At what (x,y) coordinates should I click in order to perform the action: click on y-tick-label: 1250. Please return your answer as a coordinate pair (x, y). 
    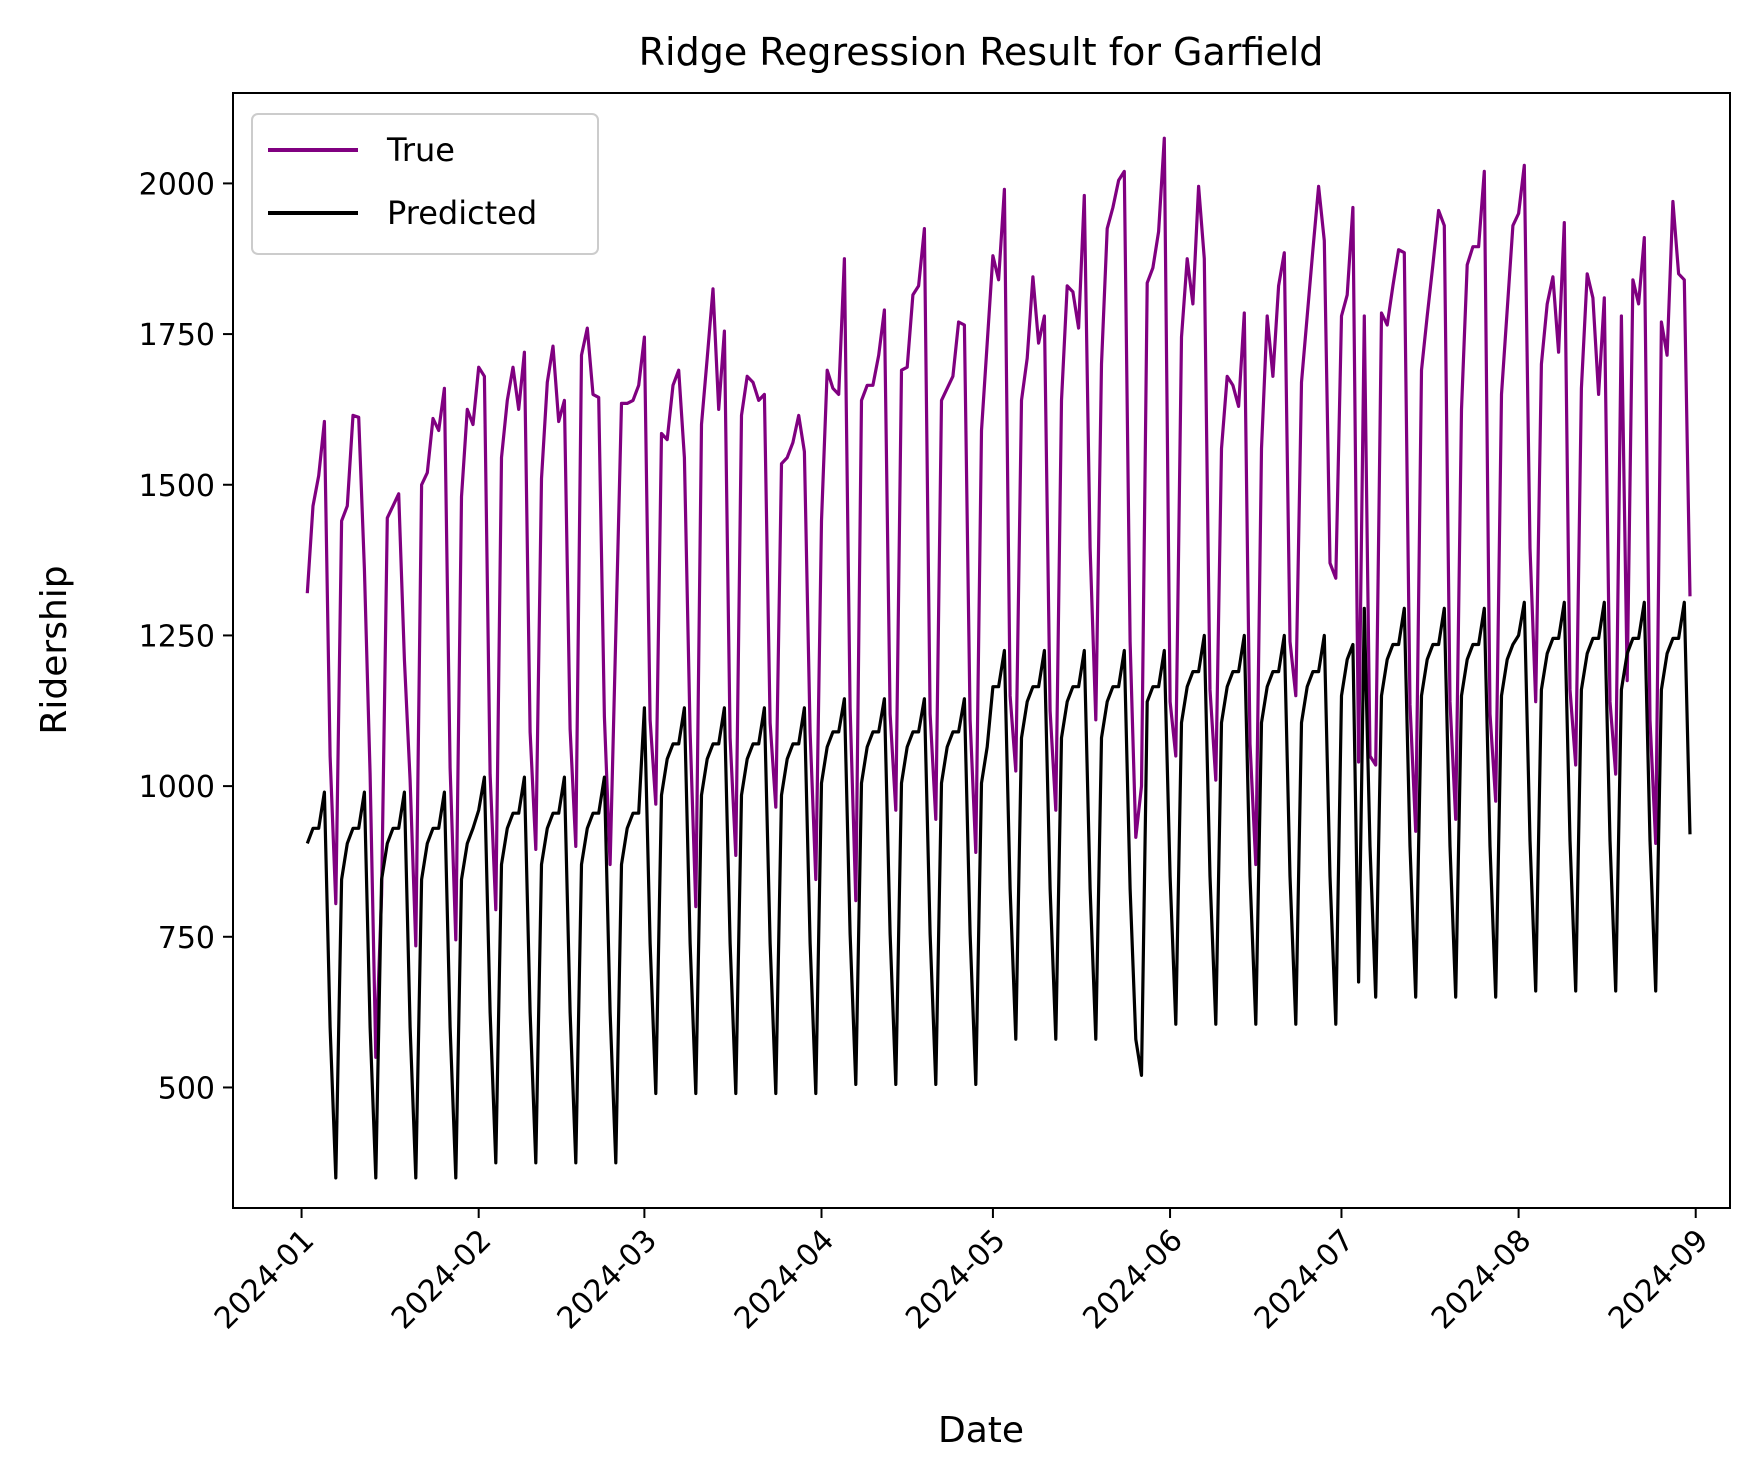
    Looking at the image, I should click on (177, 636).